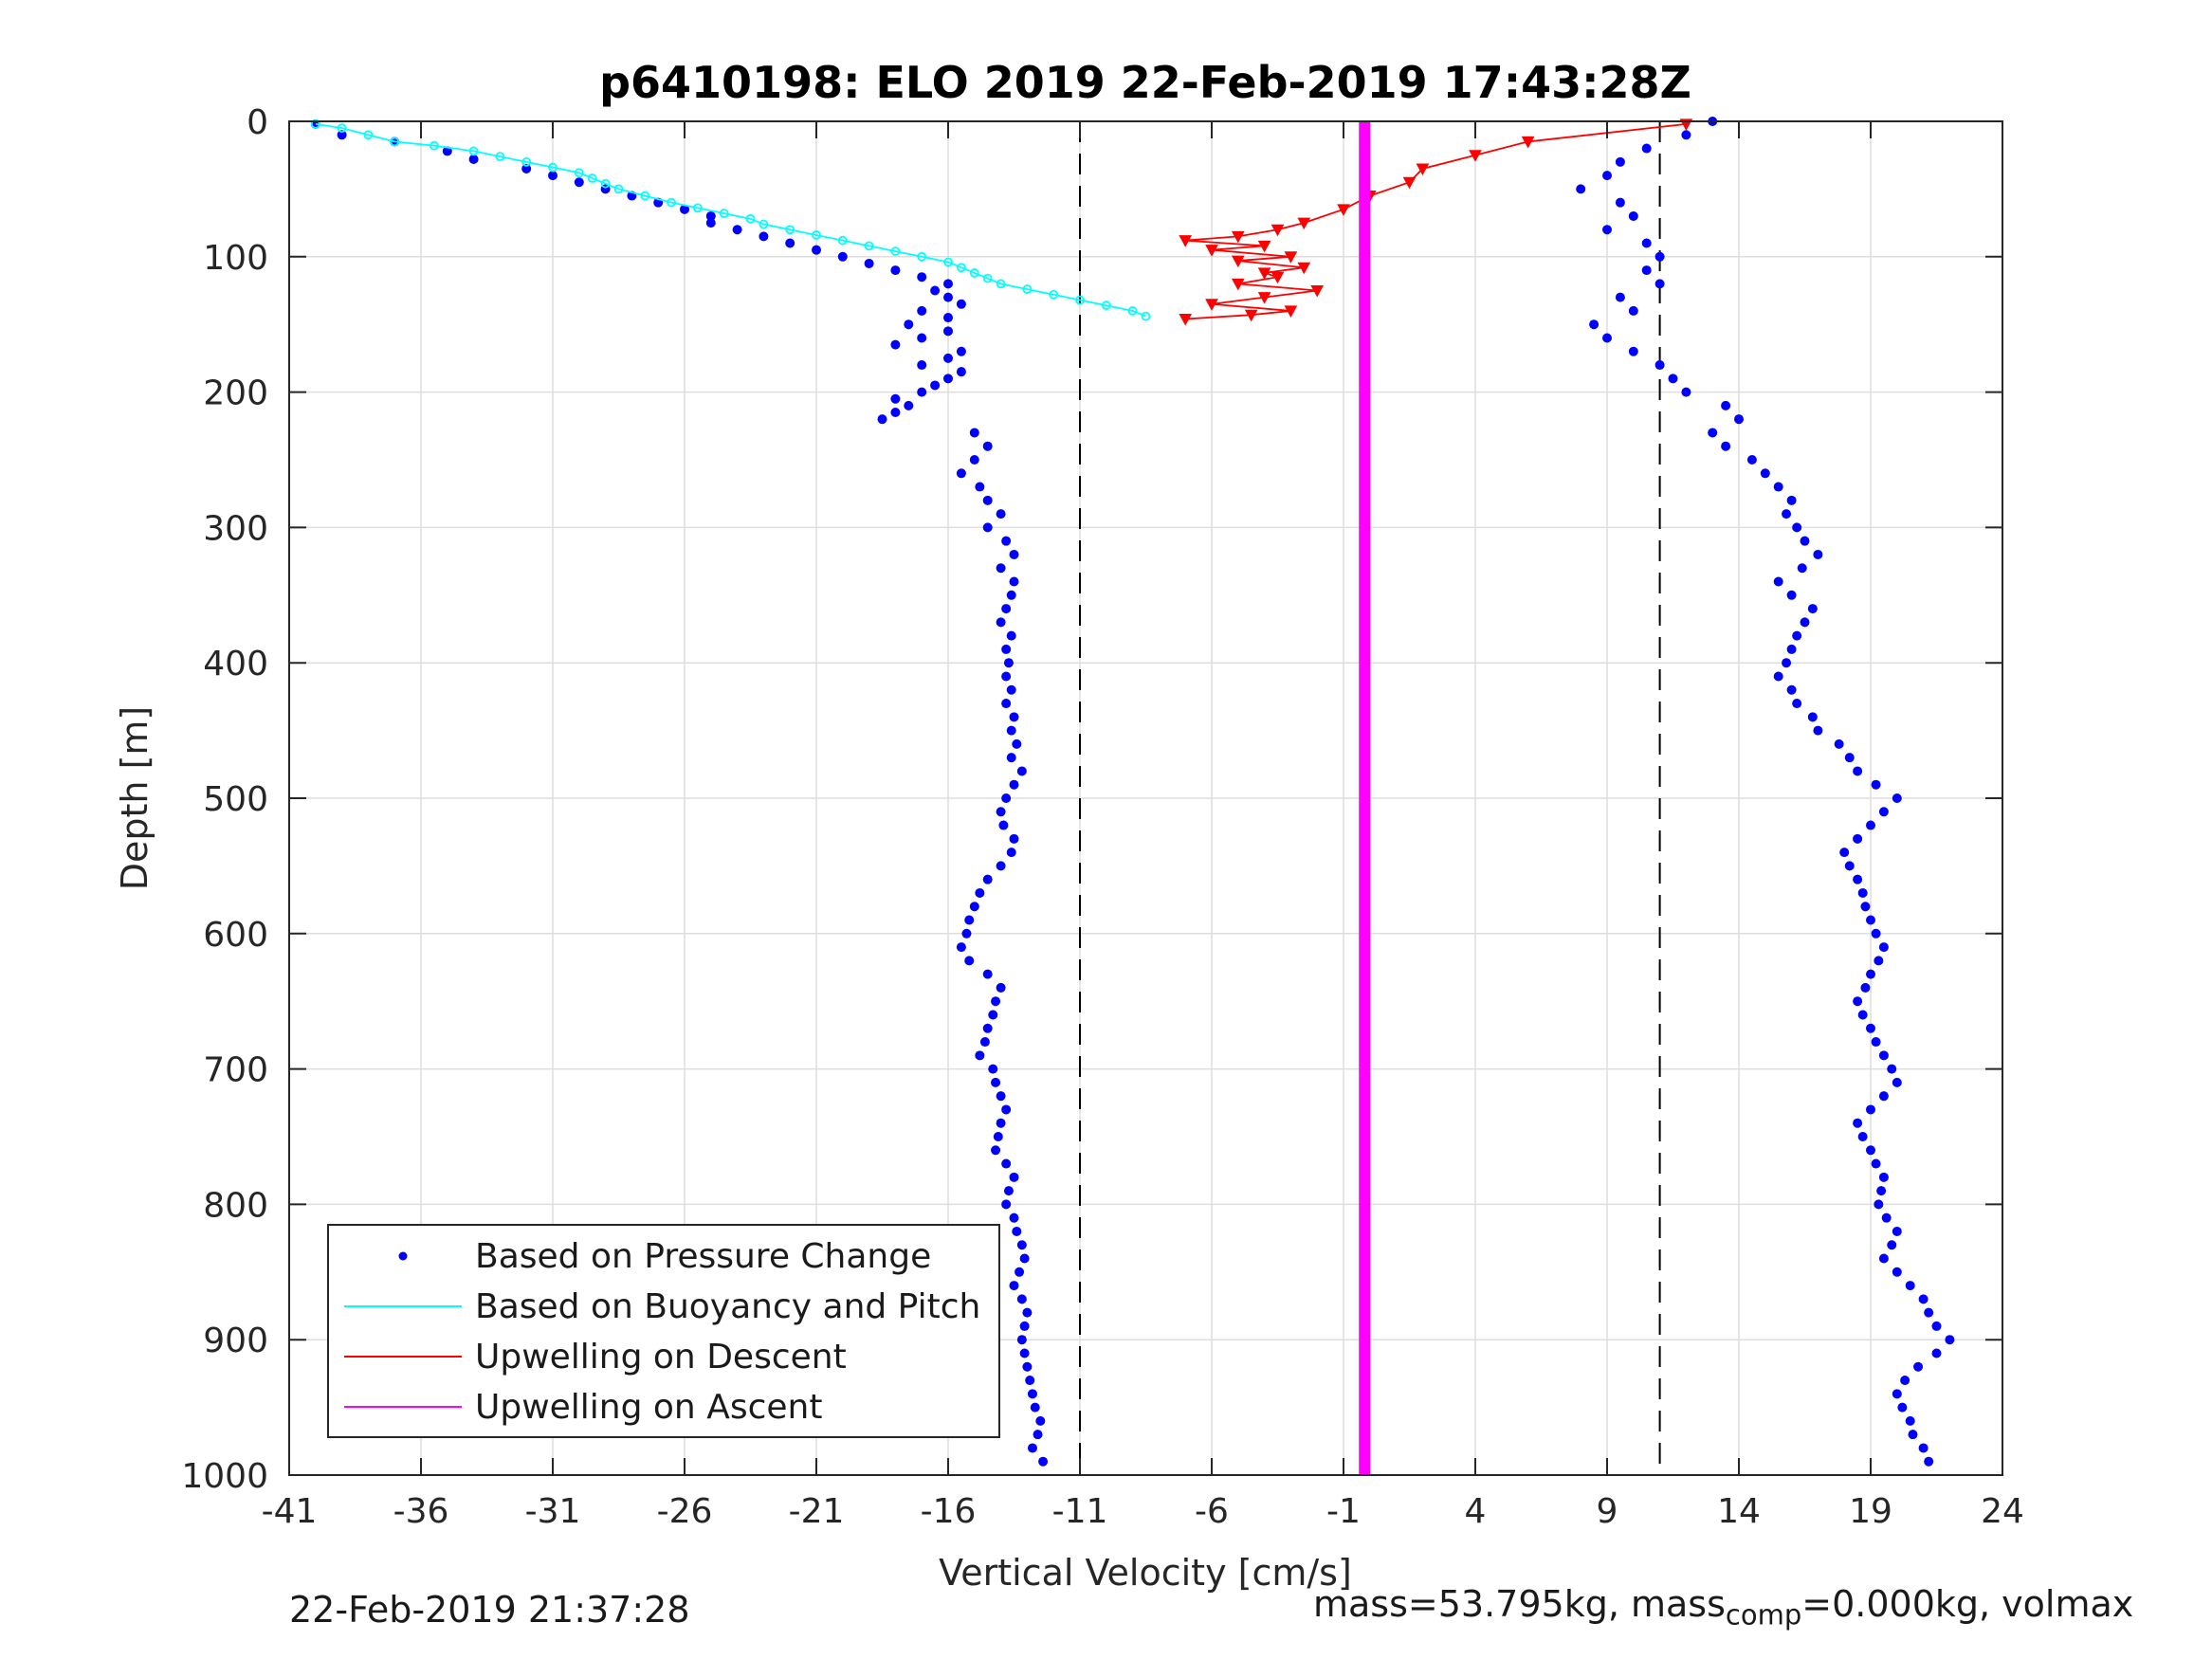 Image resolution: width=2212 pixels, height=1659 pixels. I want to click on legend-label: Based on Pressure Change, so click(703, 1256).